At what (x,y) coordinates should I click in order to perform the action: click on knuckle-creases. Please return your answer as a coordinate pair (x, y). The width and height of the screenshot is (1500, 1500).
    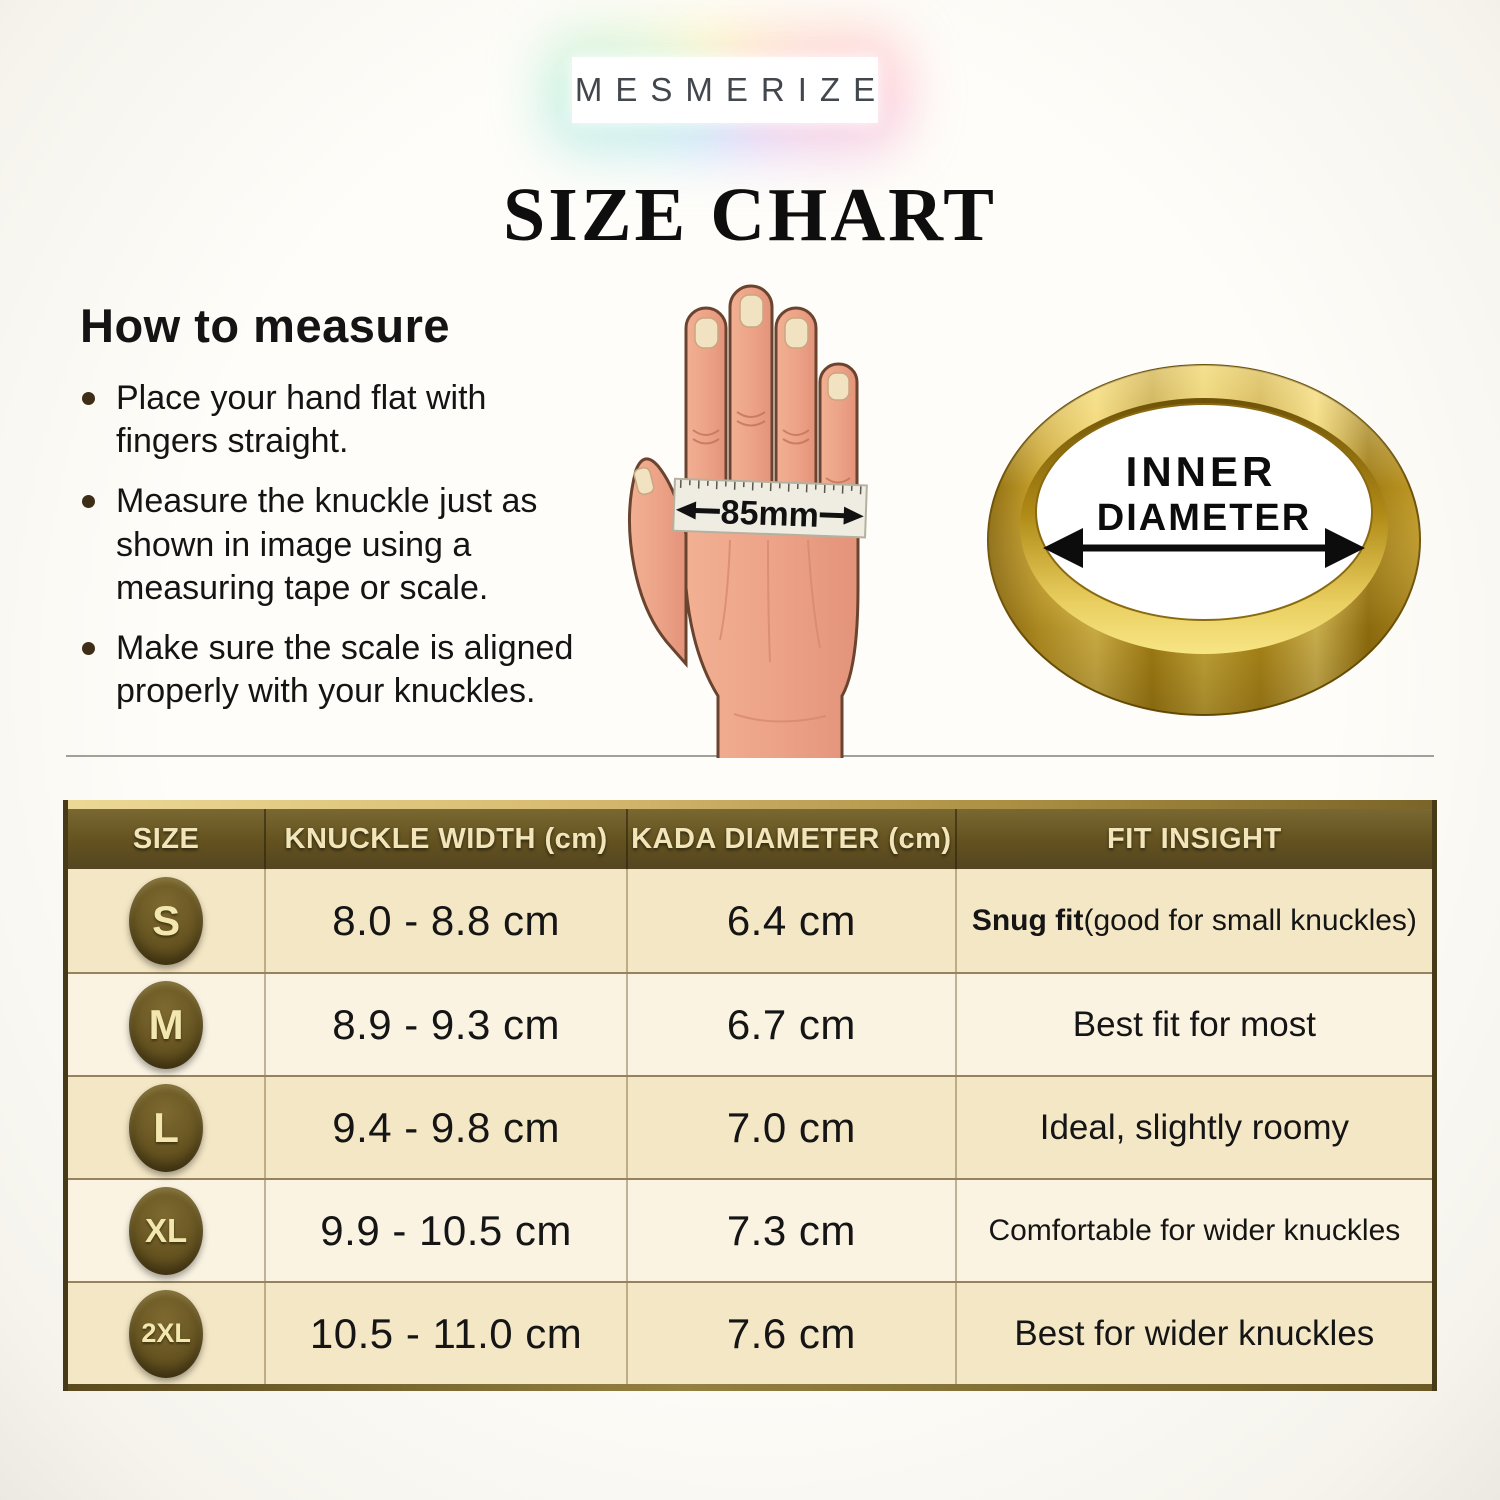
    Looking at the image, I should click on (771, 447).